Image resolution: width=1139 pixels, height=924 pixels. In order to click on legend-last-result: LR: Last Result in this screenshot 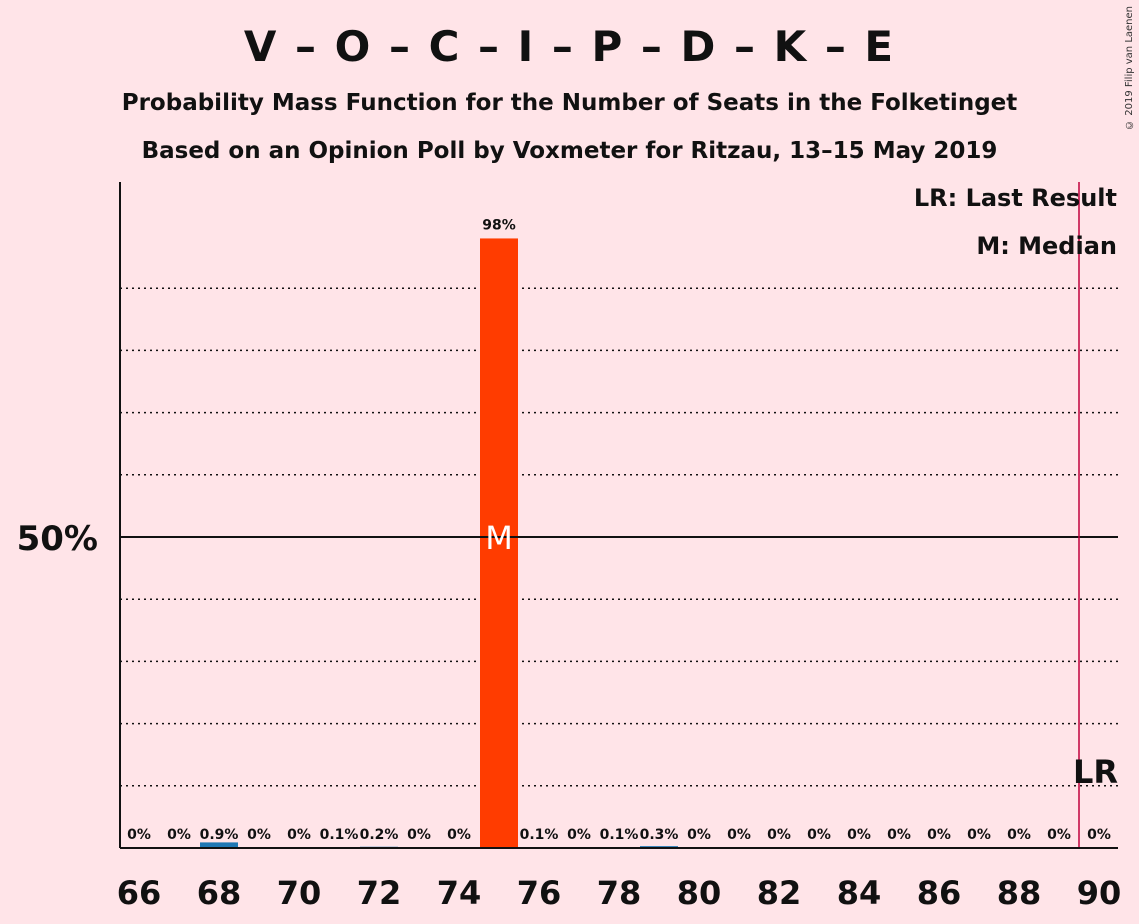, I will do `click(1015, 198)`.